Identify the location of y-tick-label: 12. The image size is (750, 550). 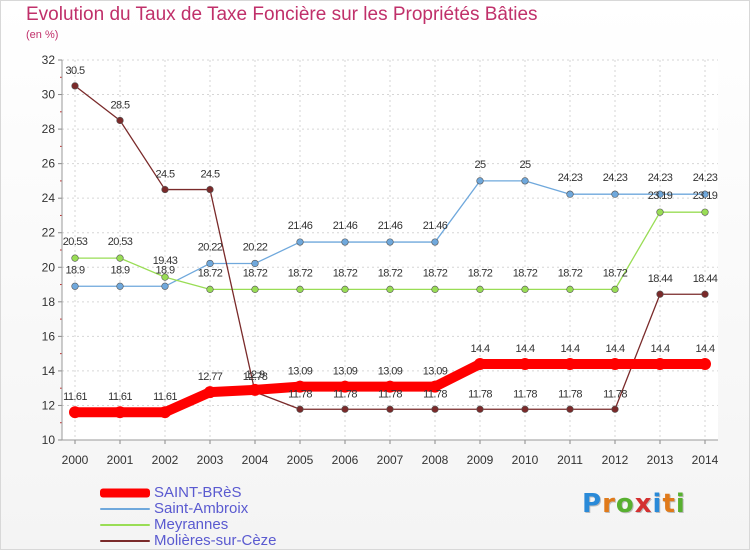
(49, 405).